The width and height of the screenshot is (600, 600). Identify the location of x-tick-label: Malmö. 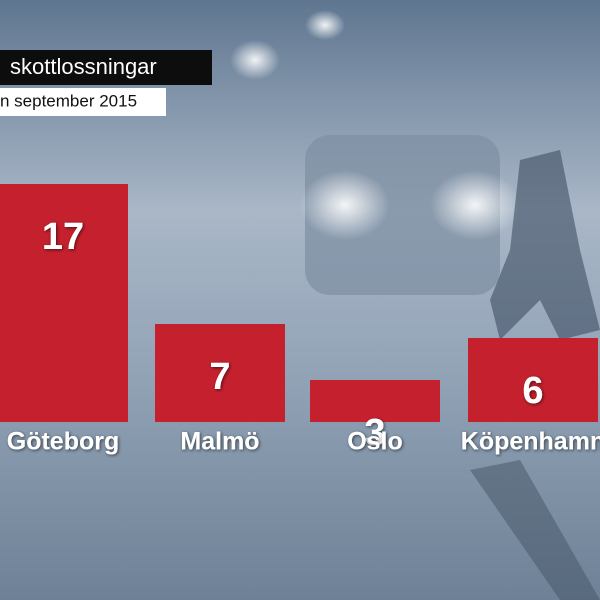
(219, 442).